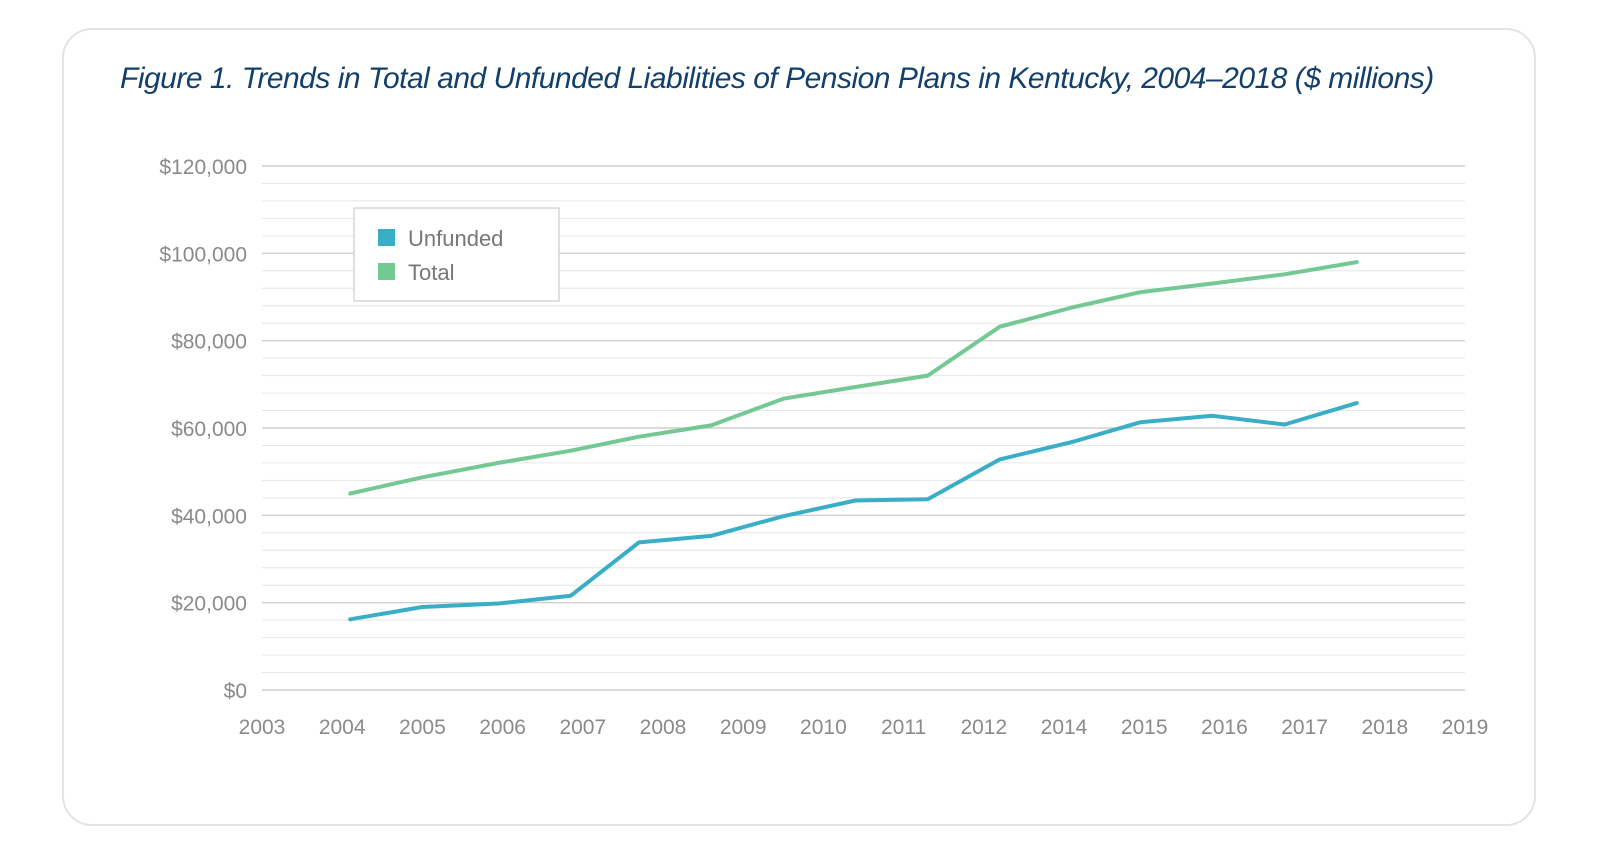 Image resolution: width=1600 pixels, height=860 pixels. Describe the element at coordinates (1465, 727) in the screenshot. I see `x-tick-label: 2019` at that location.